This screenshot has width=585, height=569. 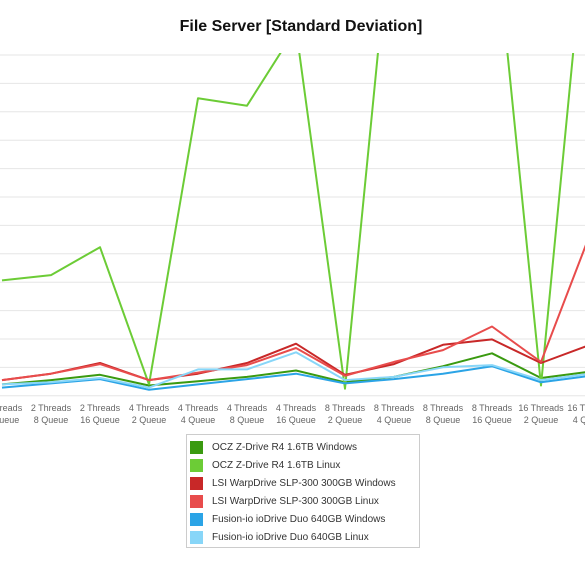 I want to click on legend-label: OCZ Z-Drive R4 1.6TB Linux, so click(x=276, y=465).